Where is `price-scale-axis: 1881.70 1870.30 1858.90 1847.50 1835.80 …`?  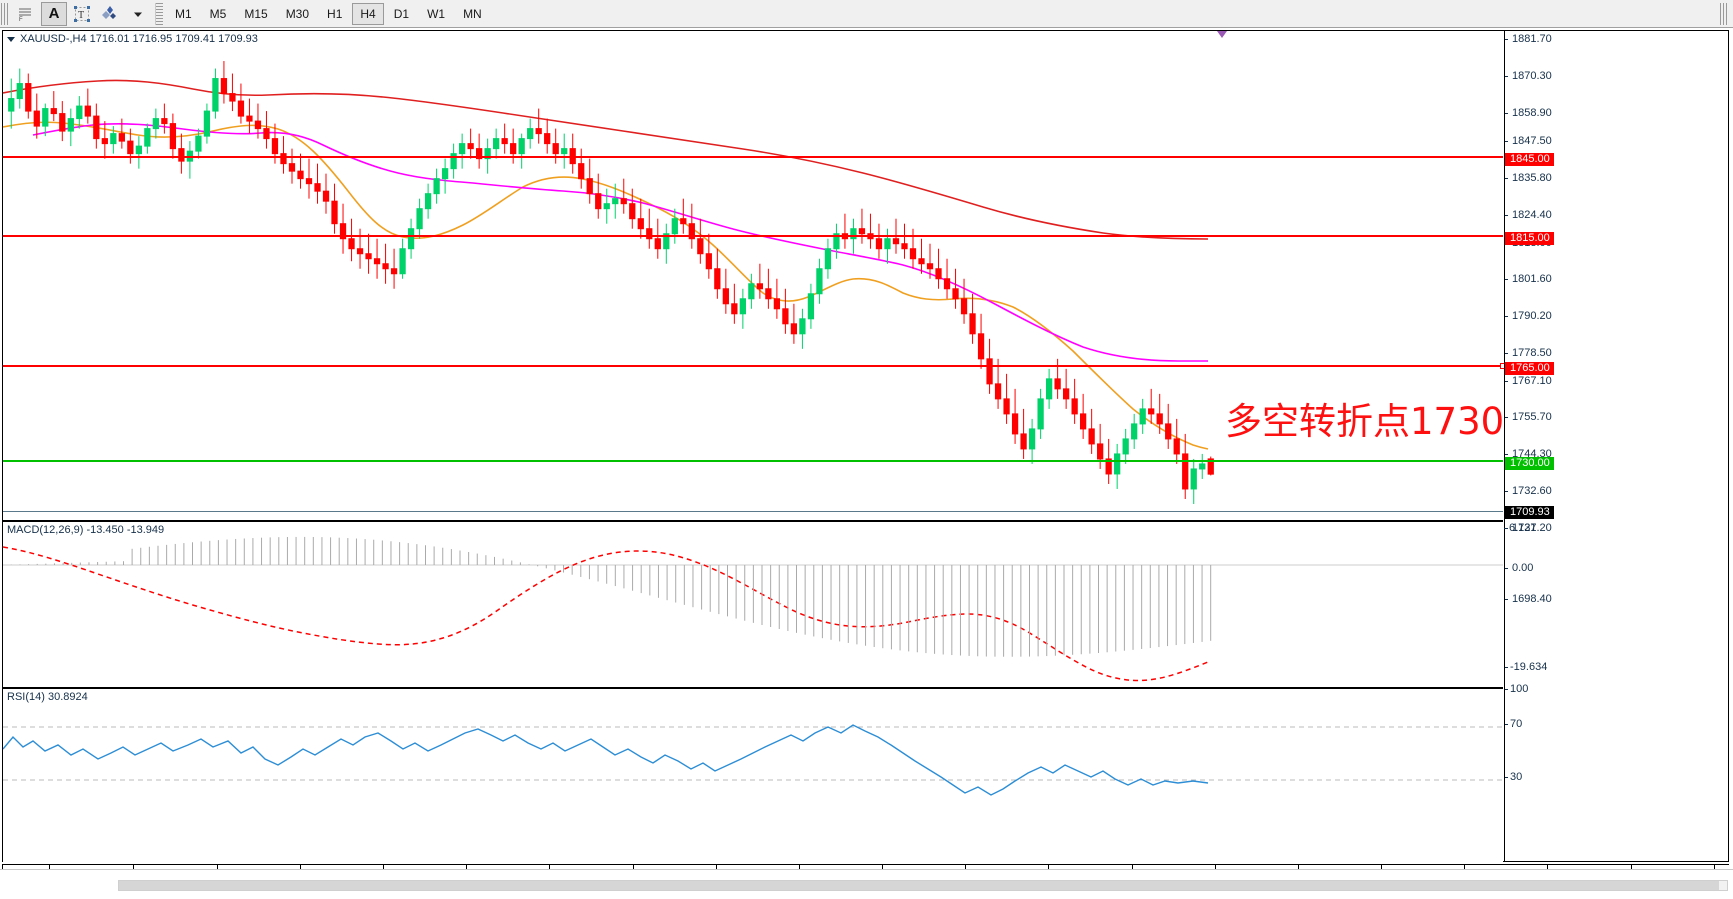 price-scale-axis: 1881.70 1870.30 1858.90 1847.50 1835.80 … is located at coordinates (1616, 446).